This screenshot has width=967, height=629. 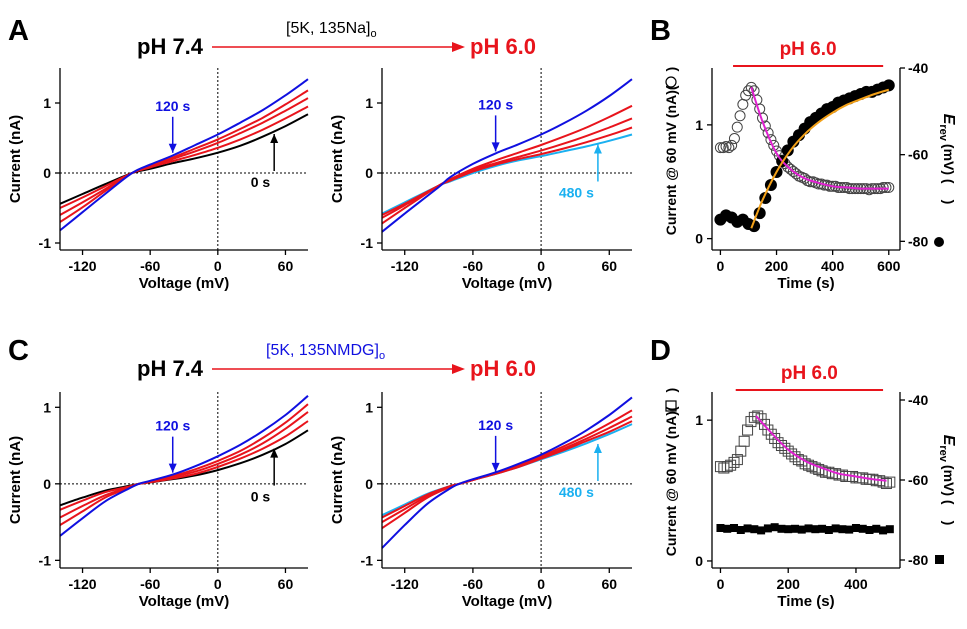 I want to click on right-axis-label: Erev (mV) (), so click(x=947, y=480).